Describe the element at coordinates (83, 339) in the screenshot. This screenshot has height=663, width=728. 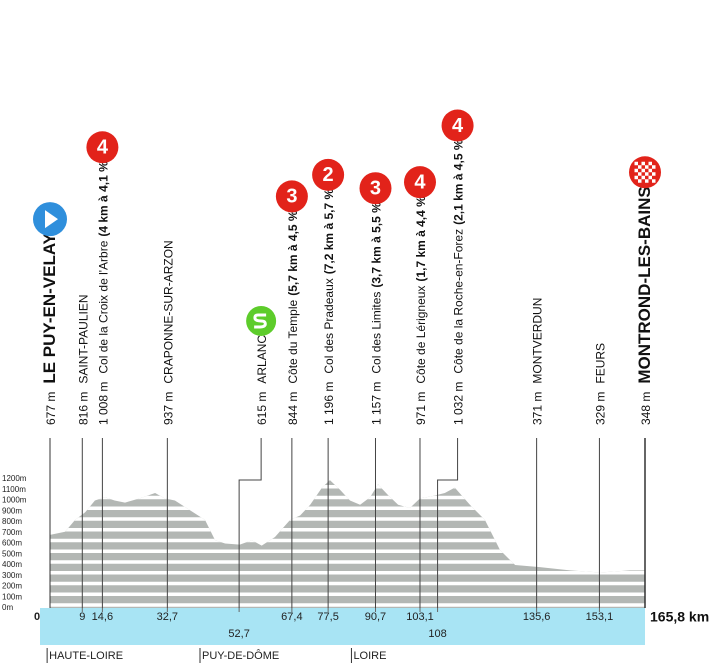
I see `place-name: SAINT-PAULIEN` at that location.